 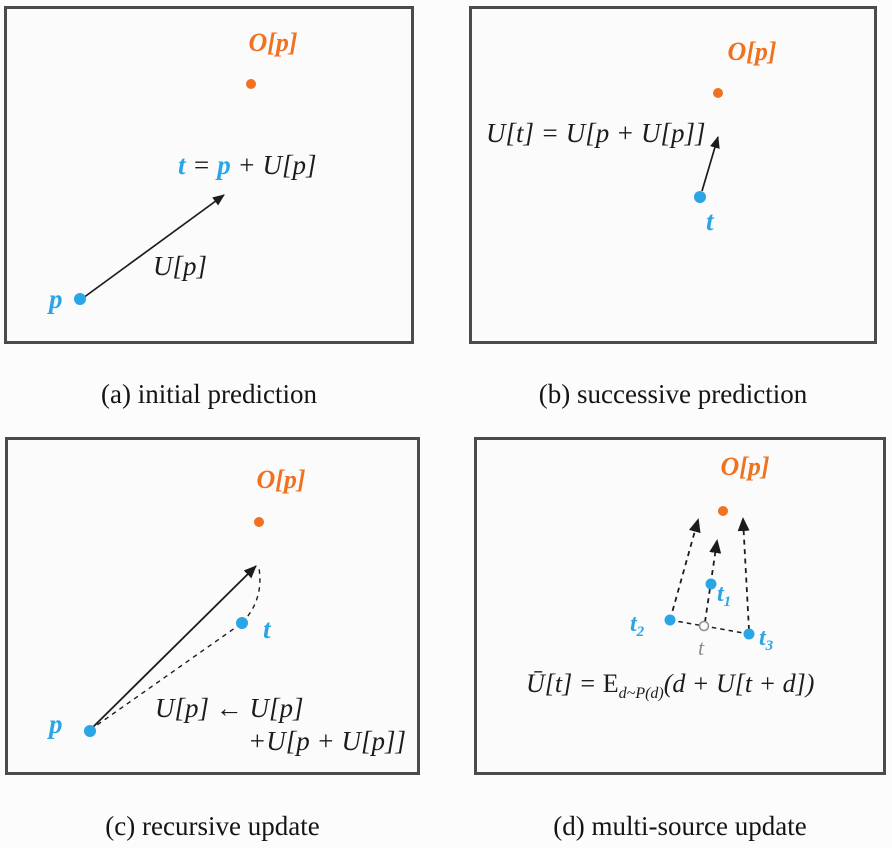 I want to click on dashed-p-to-t, so click(x=166, y=676).